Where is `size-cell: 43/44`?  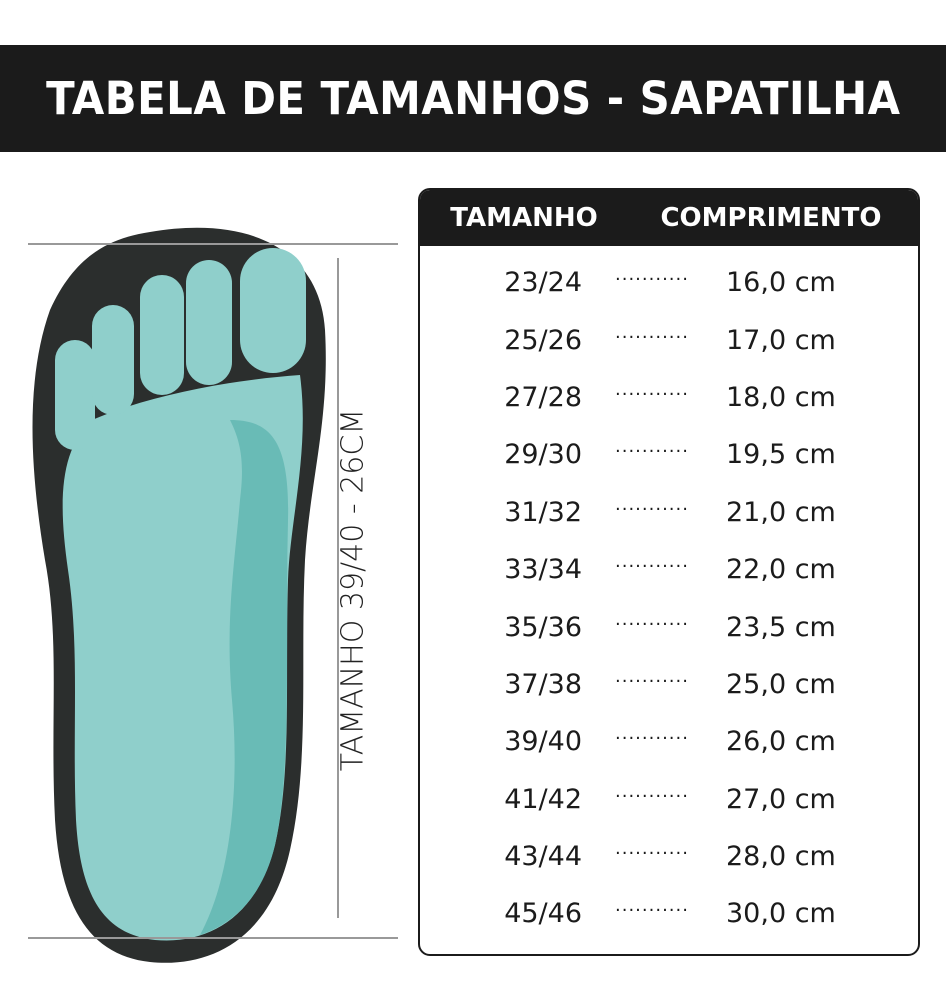 size-cell: 43/44 is located at coordinates (543, 857).